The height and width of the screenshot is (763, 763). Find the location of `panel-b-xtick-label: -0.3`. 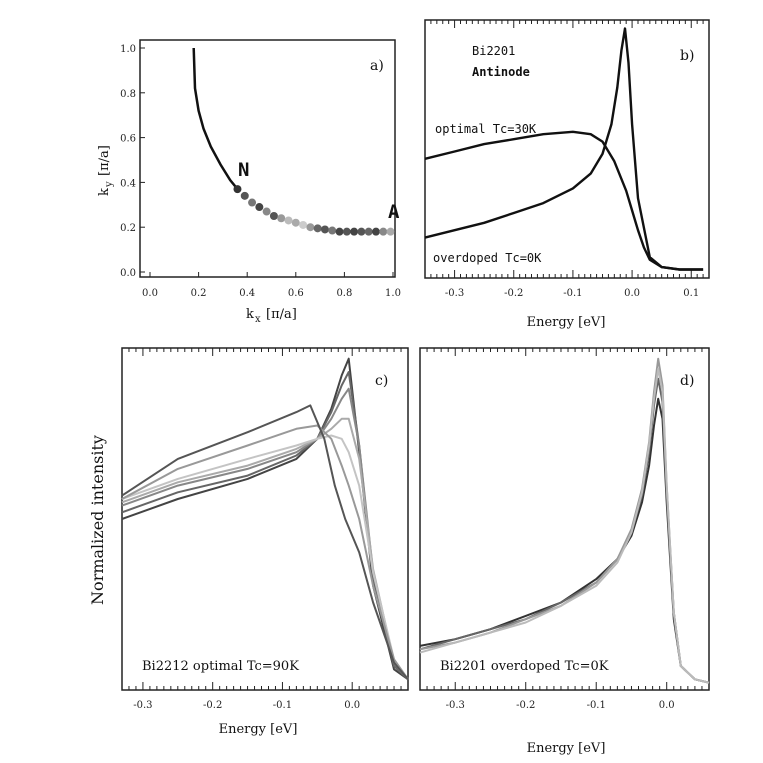

panel-b-xtick-label: -0.3 is located at coordinates (454, 293).